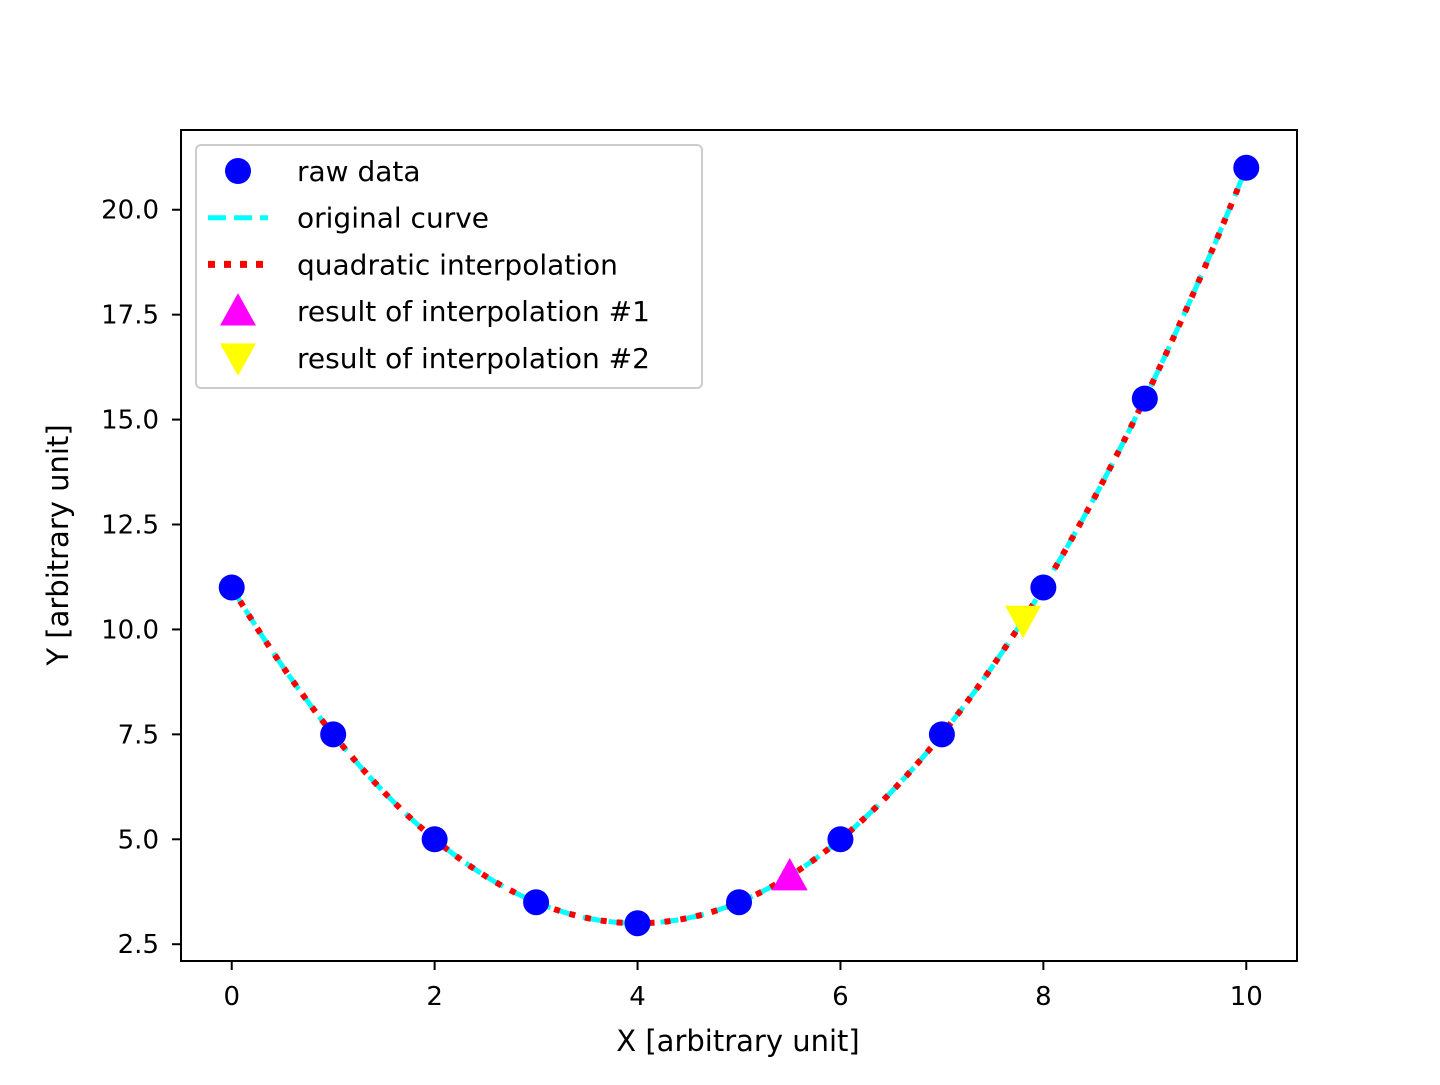 This screenshot has height=1085, width=1440. What do you see at coordinates (58, 545) in the screenshot?
I see `y-axis-title: Y [arbitrary unit]` at bounding box center [58, 545].